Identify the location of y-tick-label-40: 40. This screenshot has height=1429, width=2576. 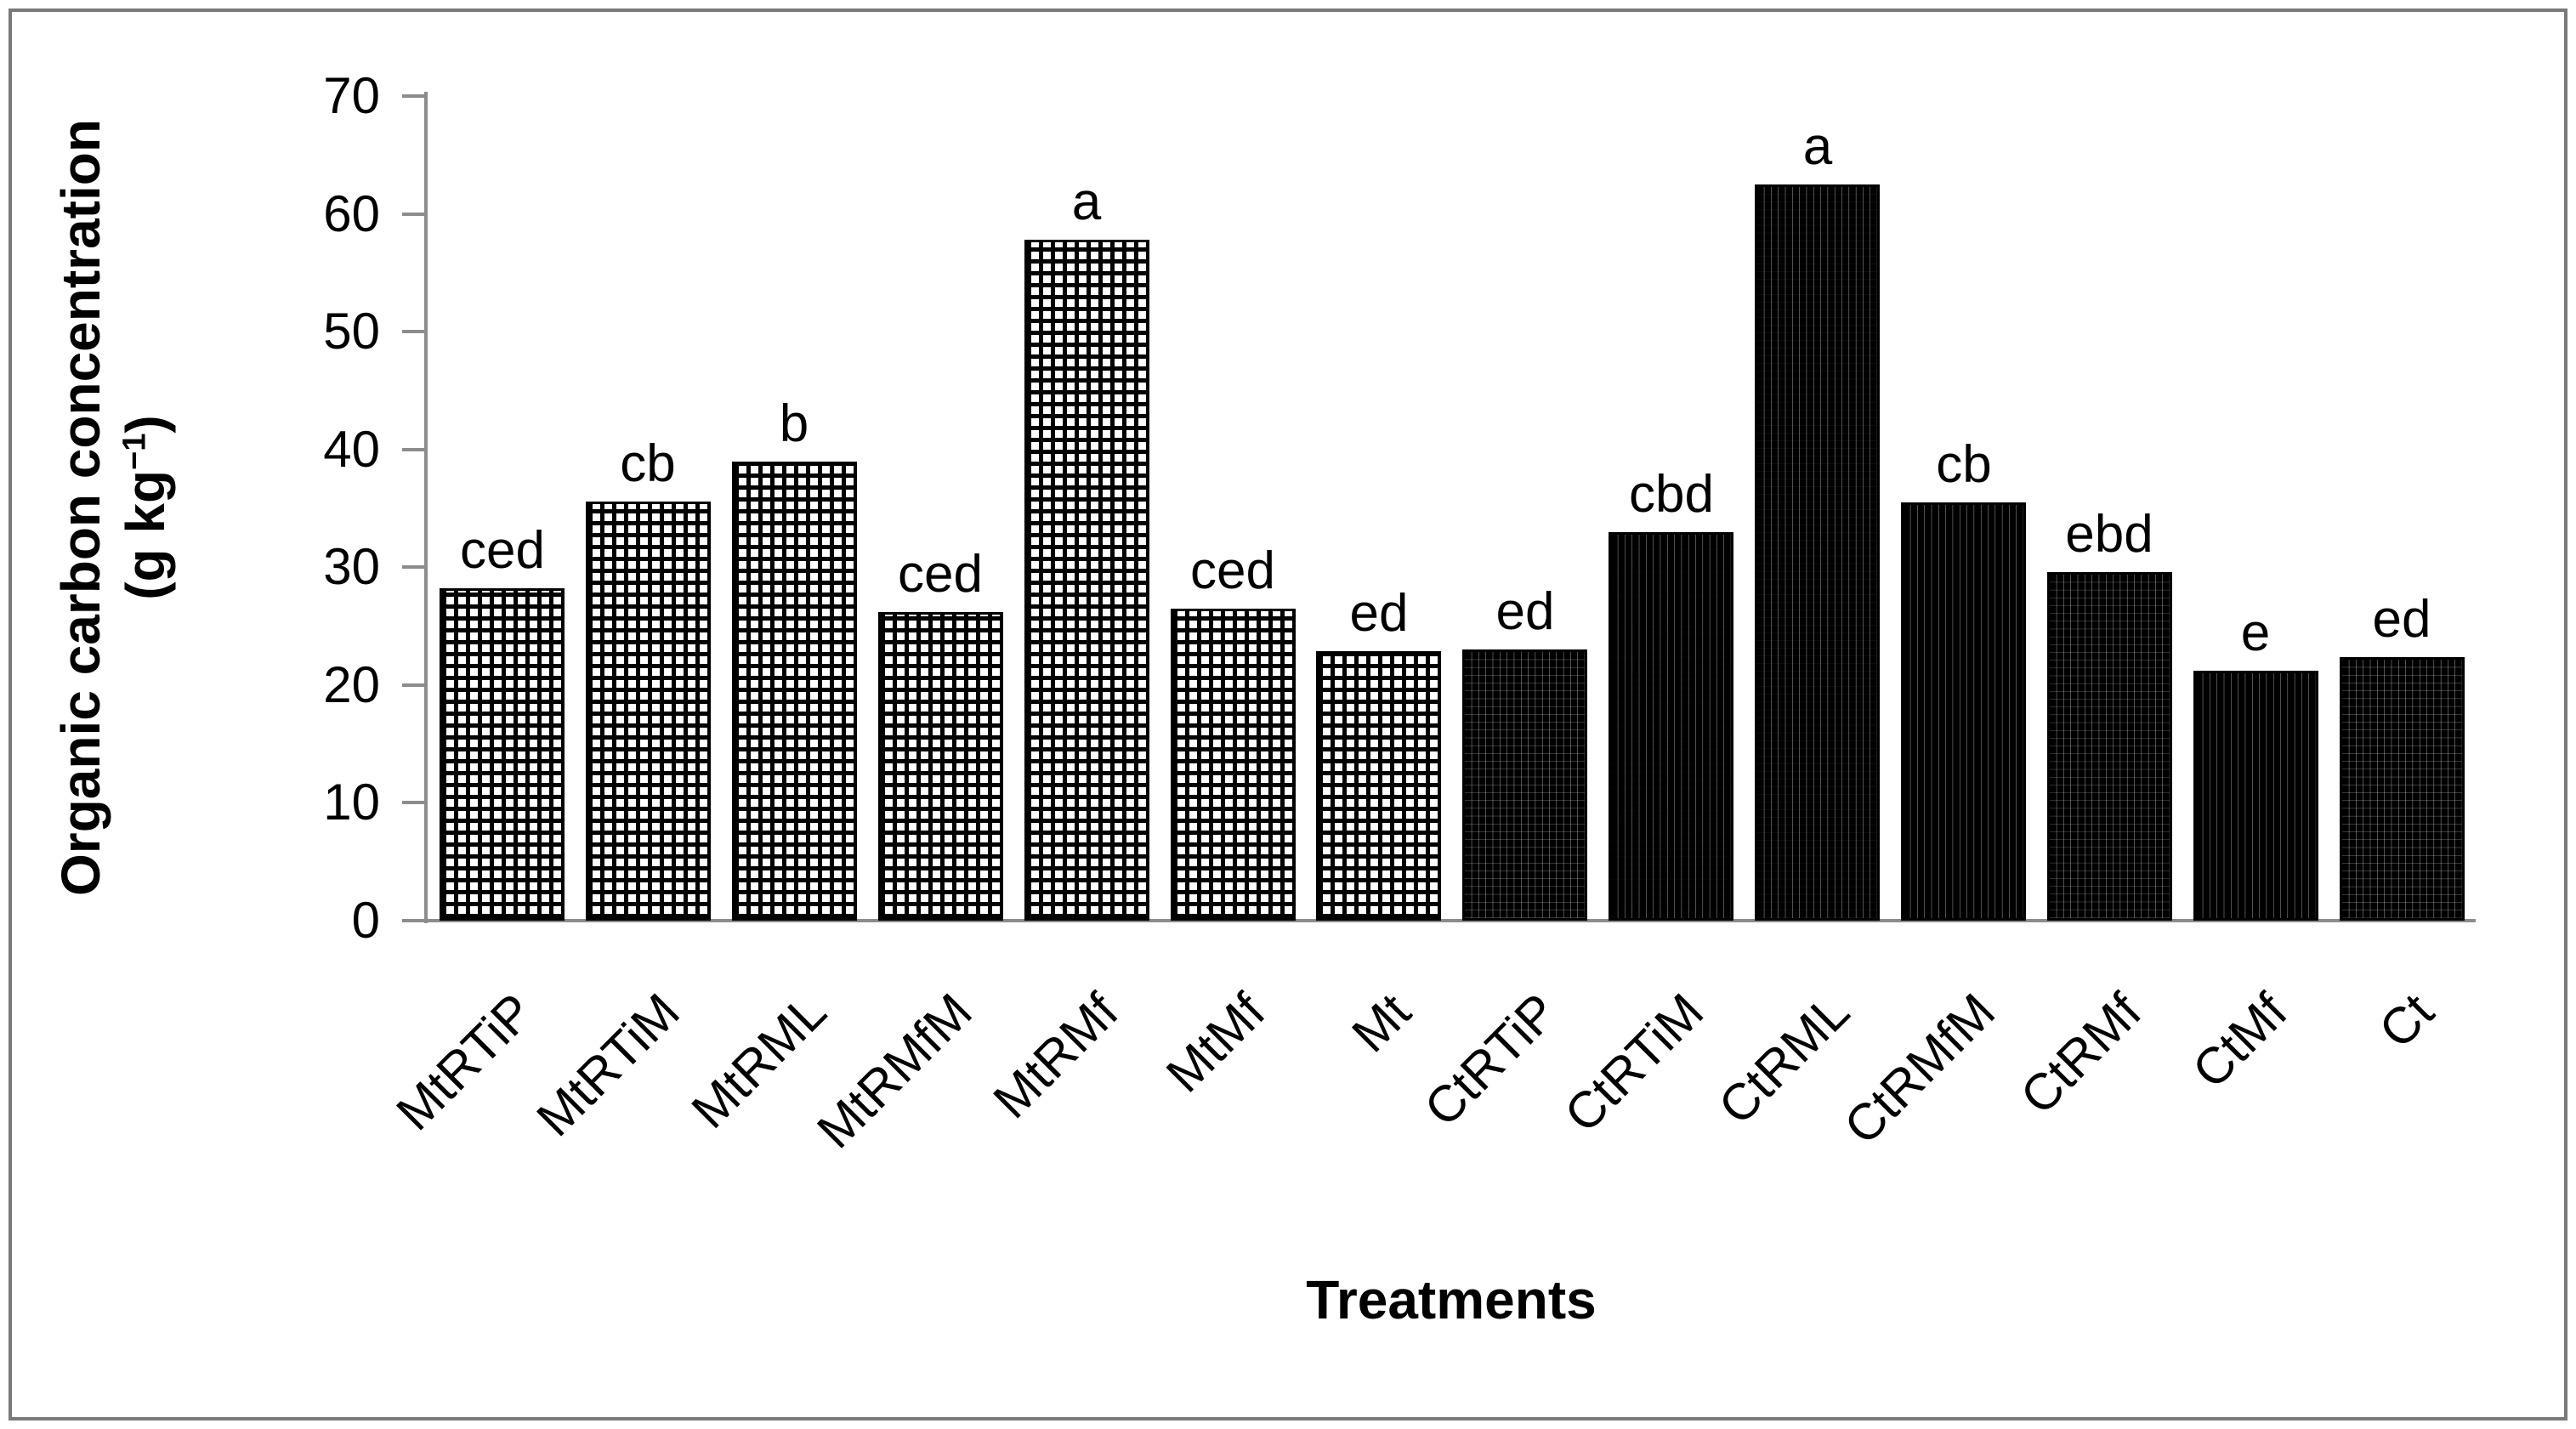
(352, 449).